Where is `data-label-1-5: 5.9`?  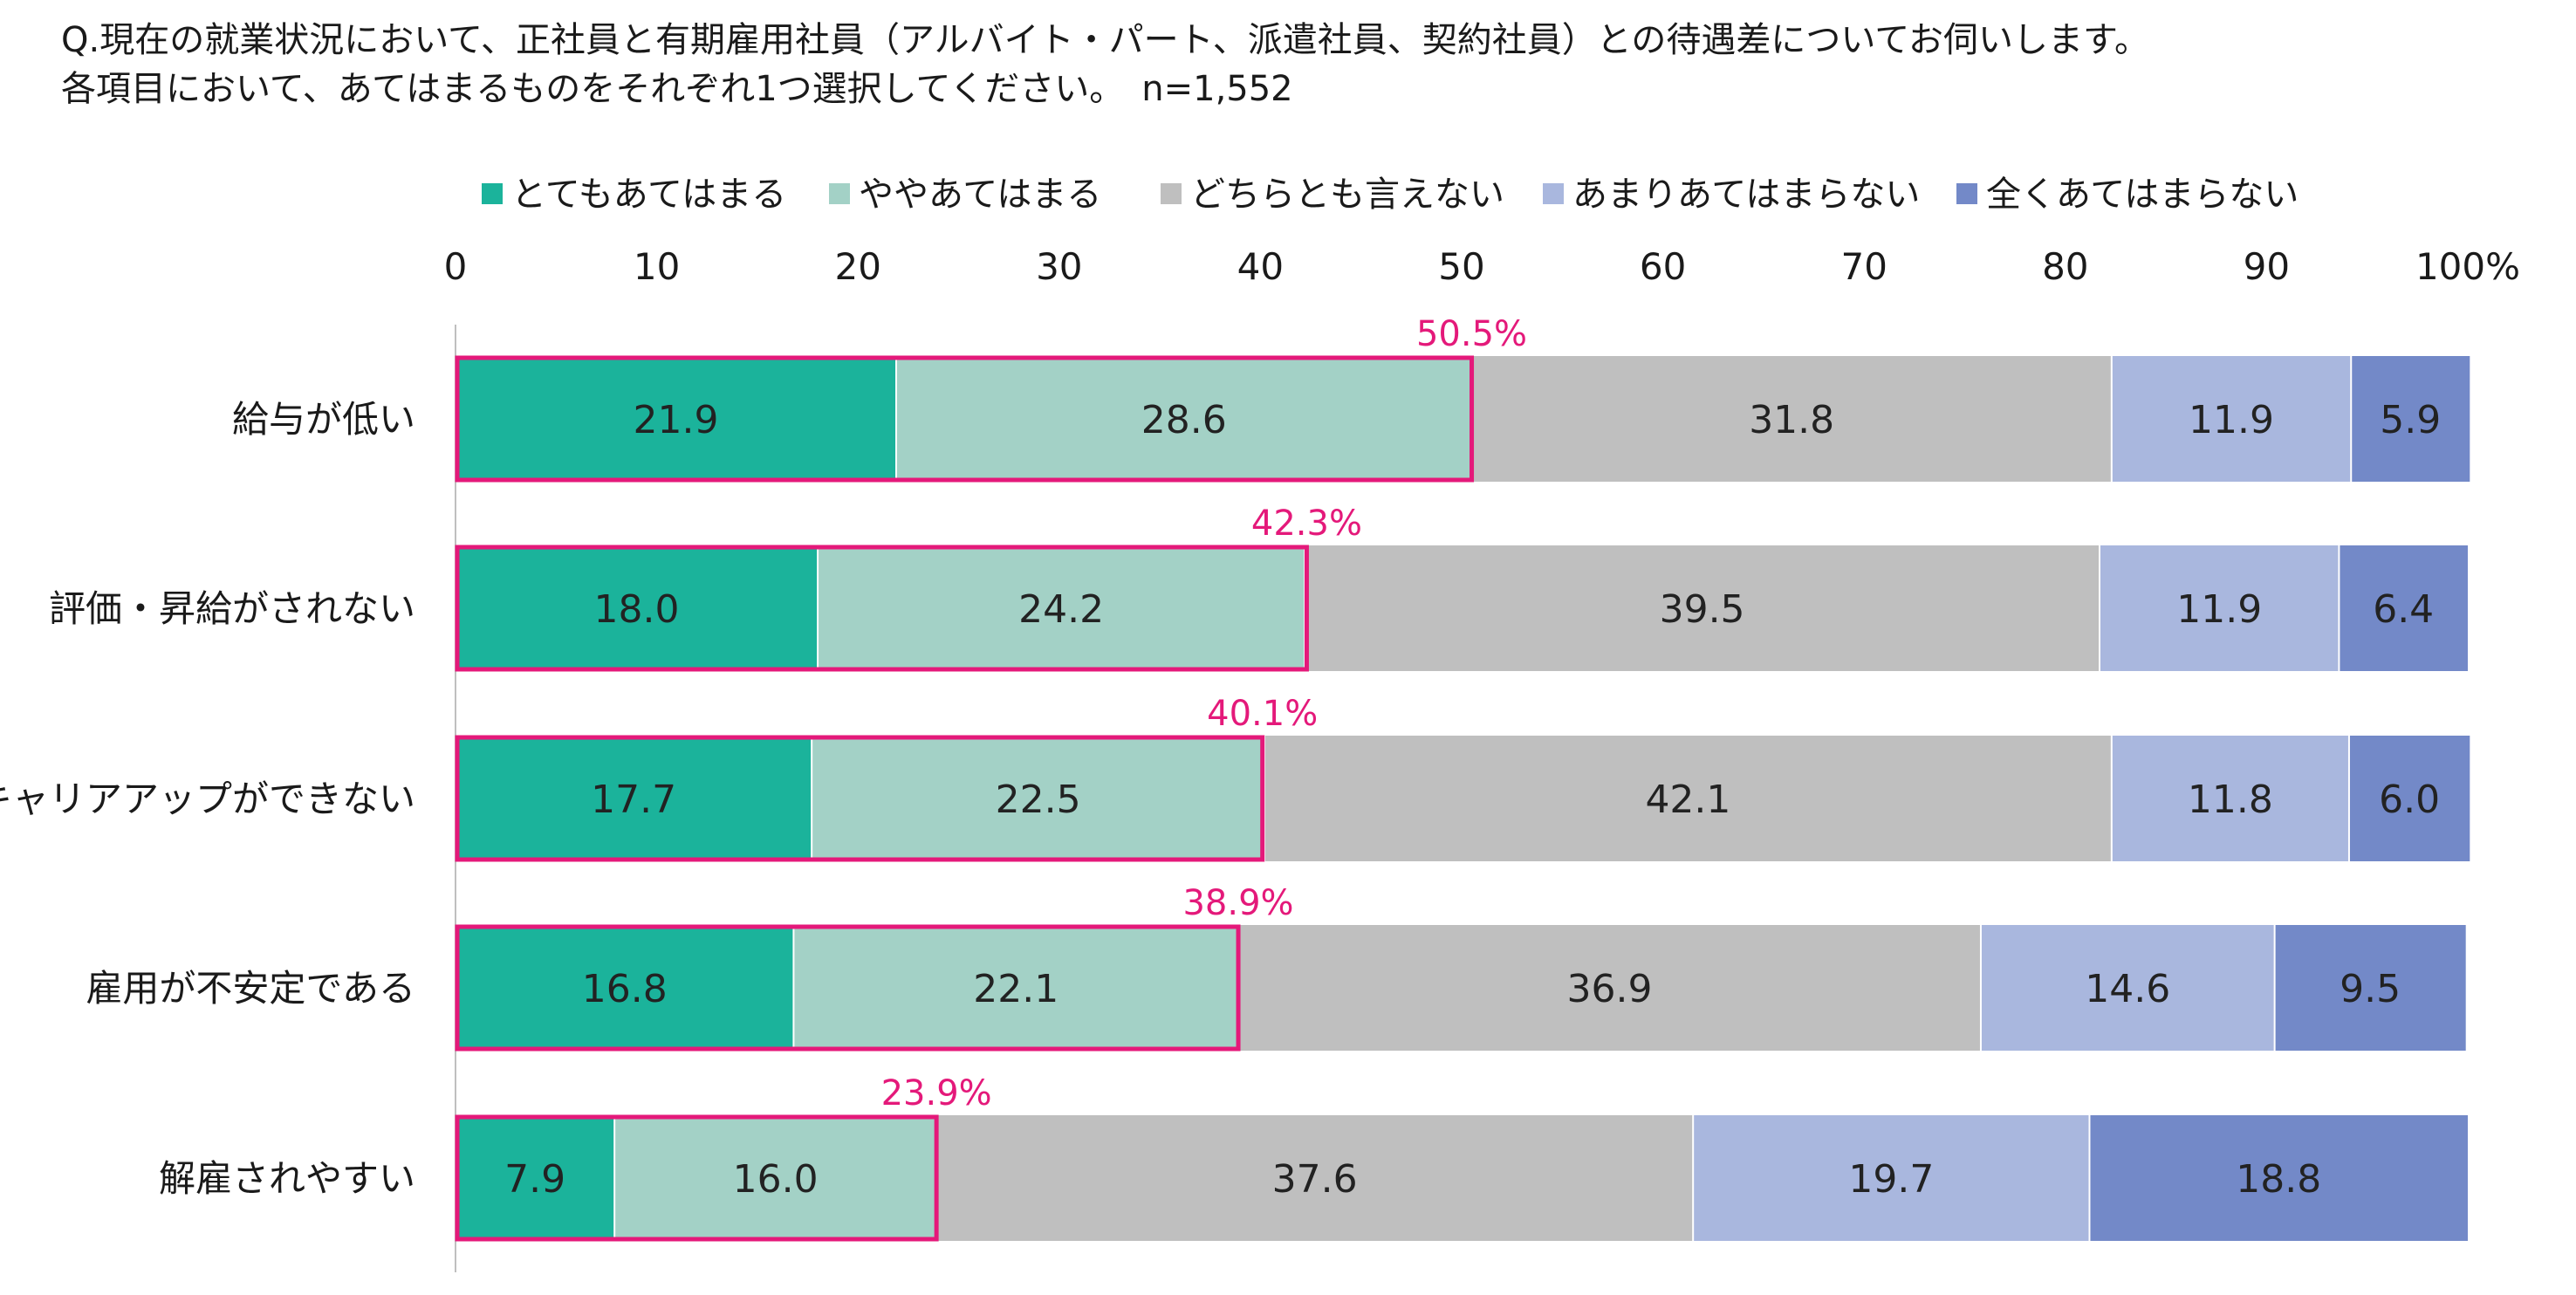
data-label-1-5: 5.9 is located at coordinates (2410, 420).